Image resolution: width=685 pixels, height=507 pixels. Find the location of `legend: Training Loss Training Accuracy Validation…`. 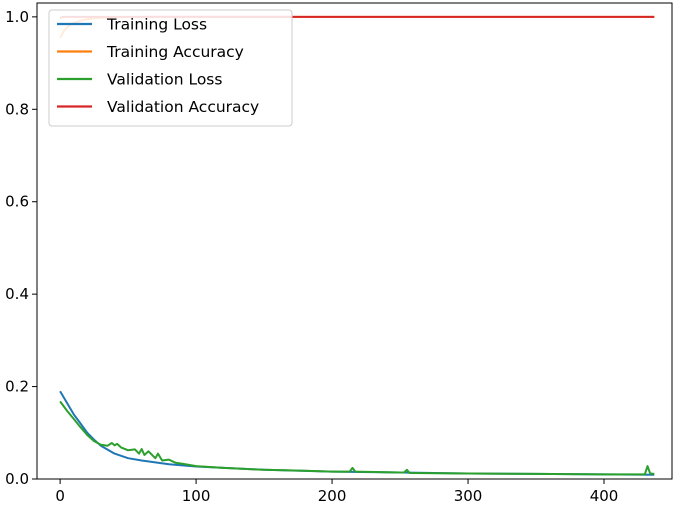

legend: Training Loss Training Accuracy Validation… is located at coordinates (170, 68).